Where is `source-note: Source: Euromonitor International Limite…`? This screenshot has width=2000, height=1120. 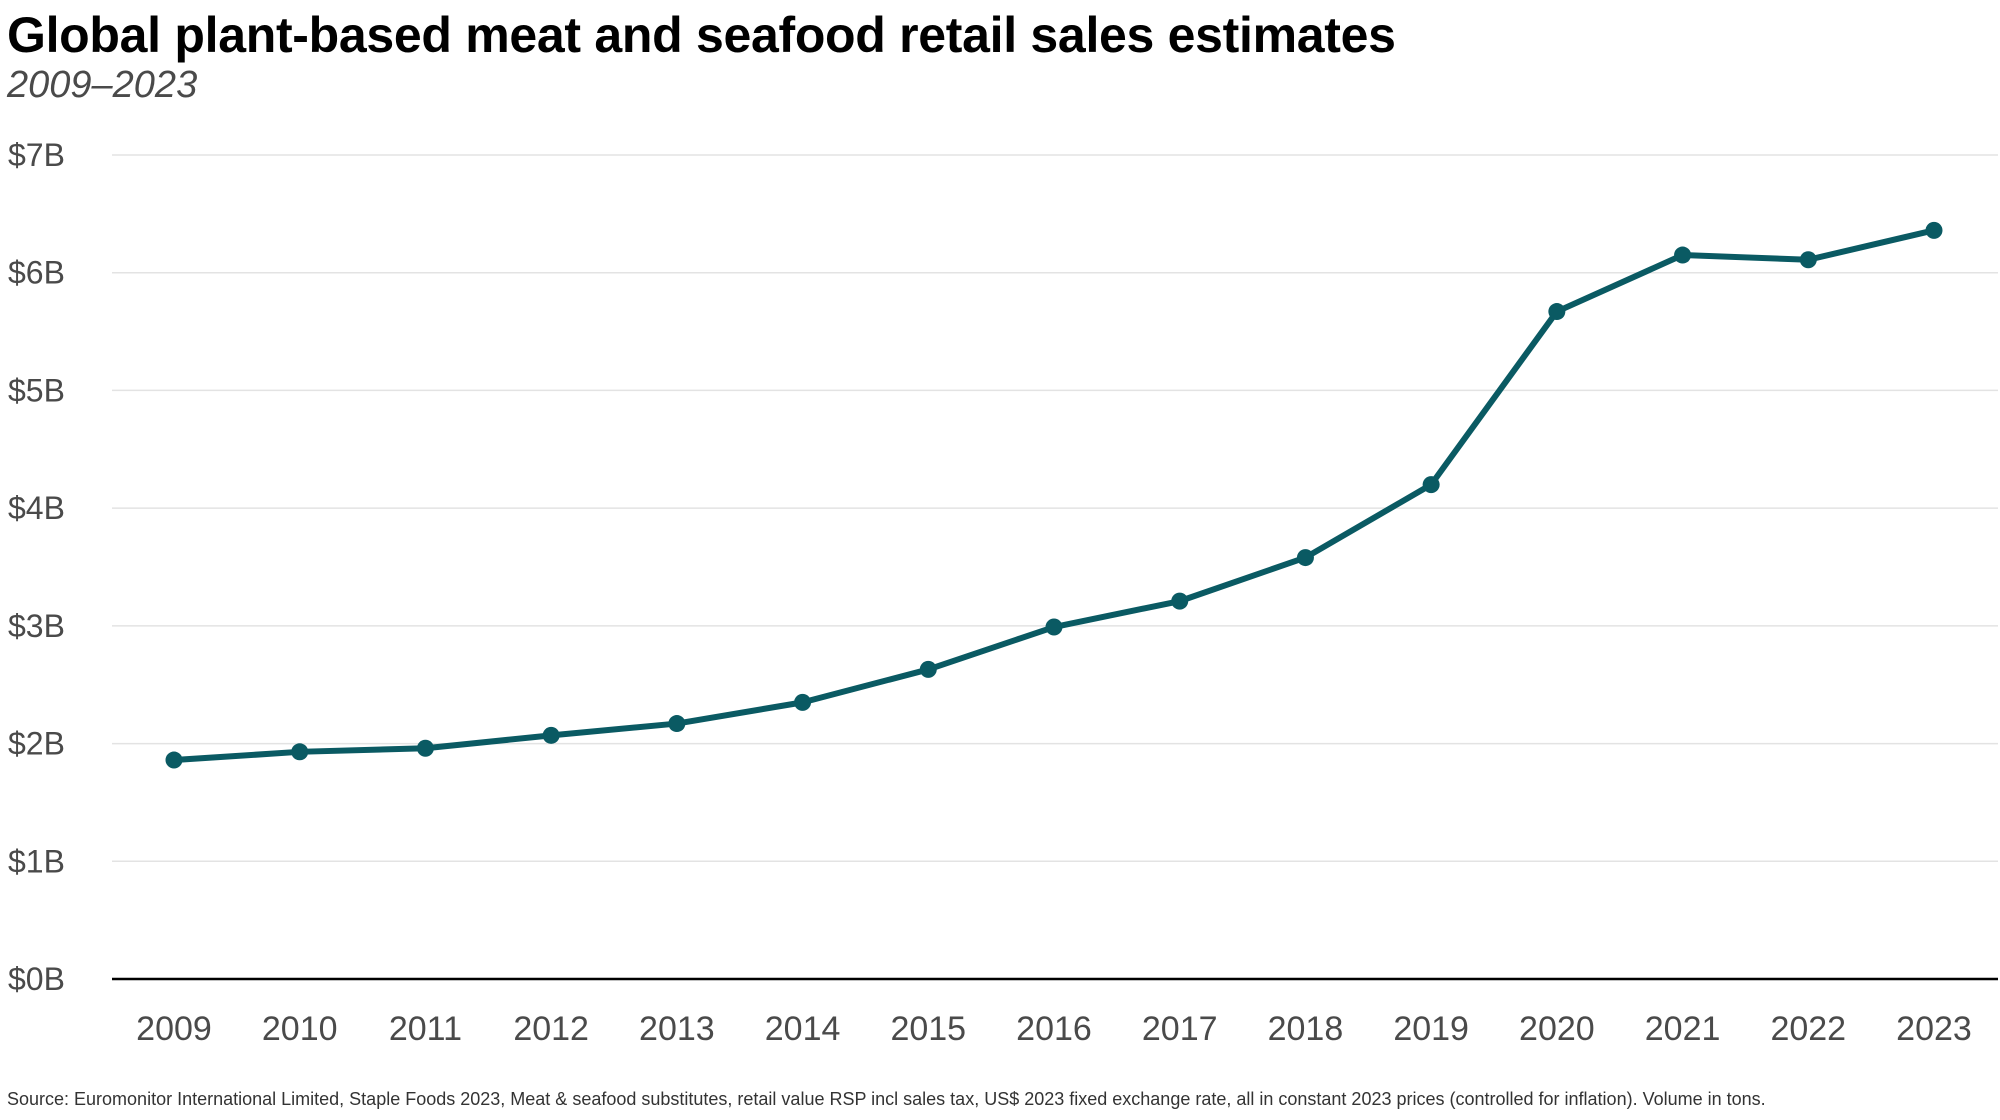 source-note: Source: Euromonitor International Limite… is located at coordinates (886, 1099).